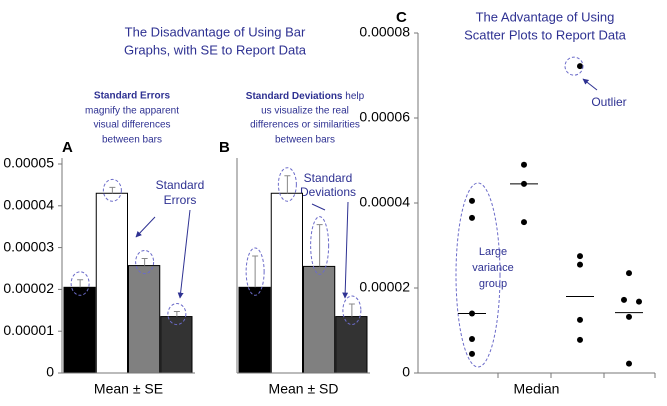 This screenshot has height=406, width=667. What do you see at coordinates (215, 31) in the screenshot?
I see `title: The Disadvantage of Using Bar` at bounding box center [215, 31].